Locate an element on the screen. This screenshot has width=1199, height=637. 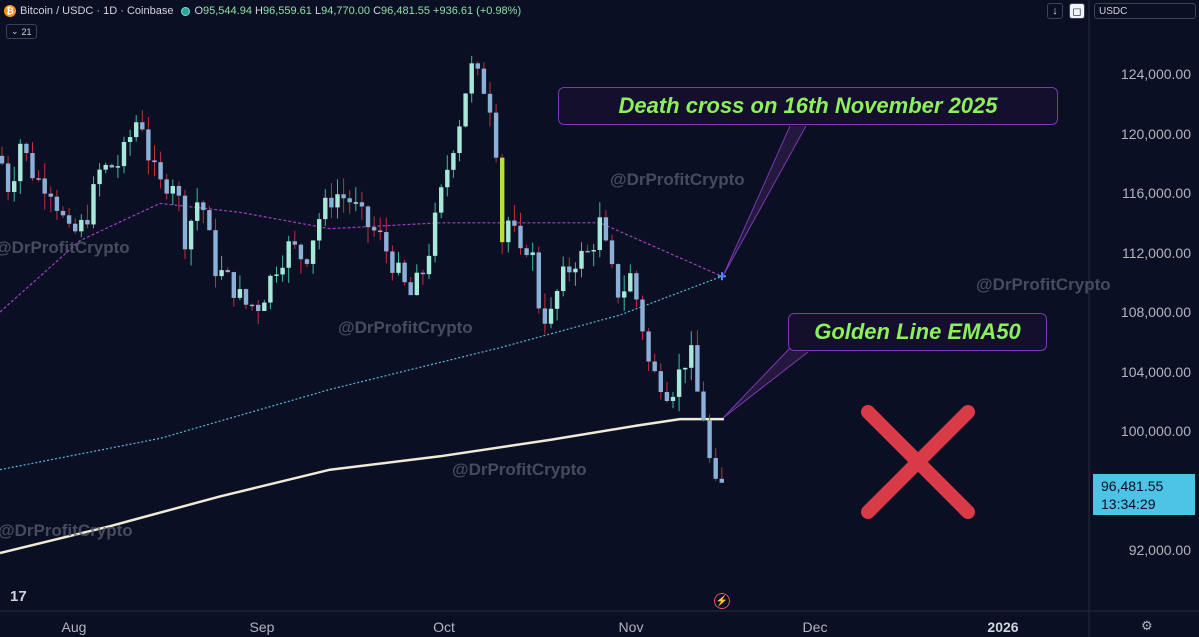
market-status-icon is located at coordinates (186, 11).